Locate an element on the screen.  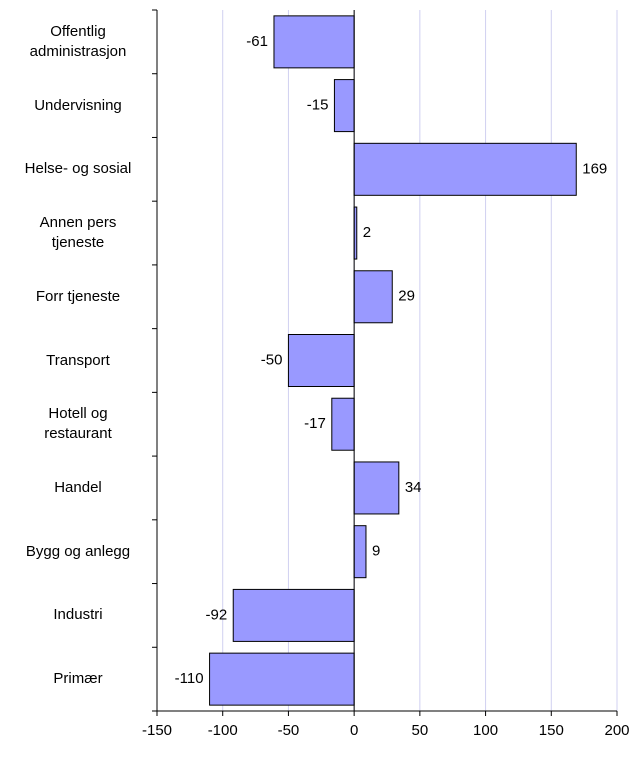
y-tick-label: Transport is located at coordinates (78, 360).